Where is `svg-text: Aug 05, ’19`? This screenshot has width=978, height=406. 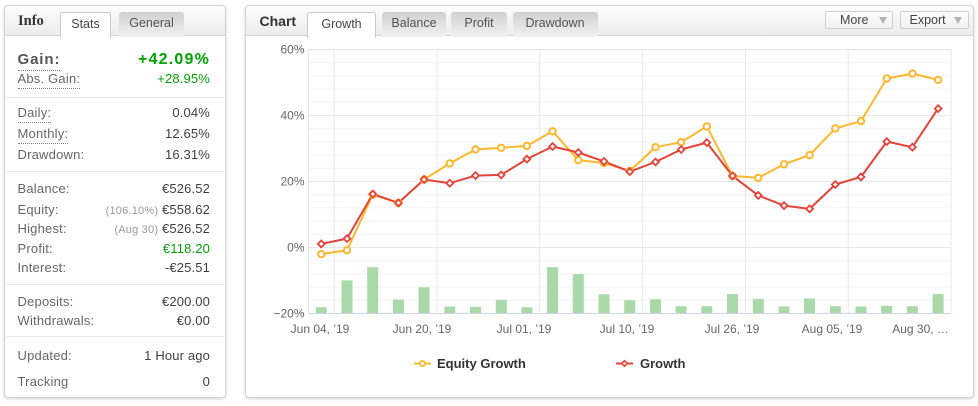
svg-text: Aug 05, ’19 is located at coordinates (832, 329).